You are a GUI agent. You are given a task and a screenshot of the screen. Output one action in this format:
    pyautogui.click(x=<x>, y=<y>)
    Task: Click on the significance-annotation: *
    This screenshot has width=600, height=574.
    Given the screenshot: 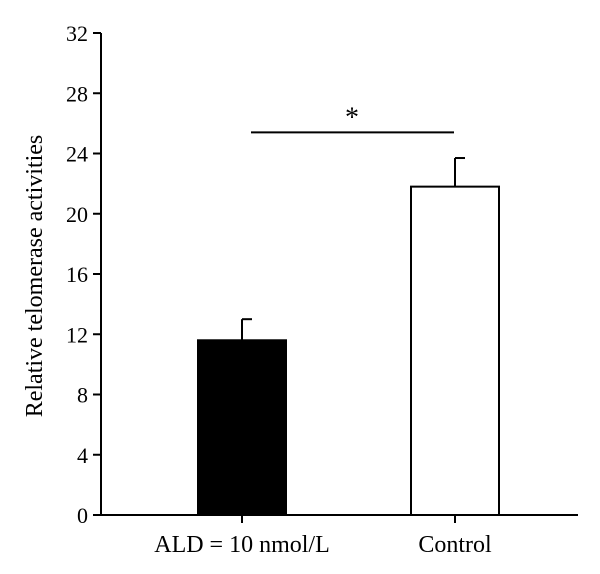 What is the action you would take?
    pyautogui.click(x=352, y=118)
    